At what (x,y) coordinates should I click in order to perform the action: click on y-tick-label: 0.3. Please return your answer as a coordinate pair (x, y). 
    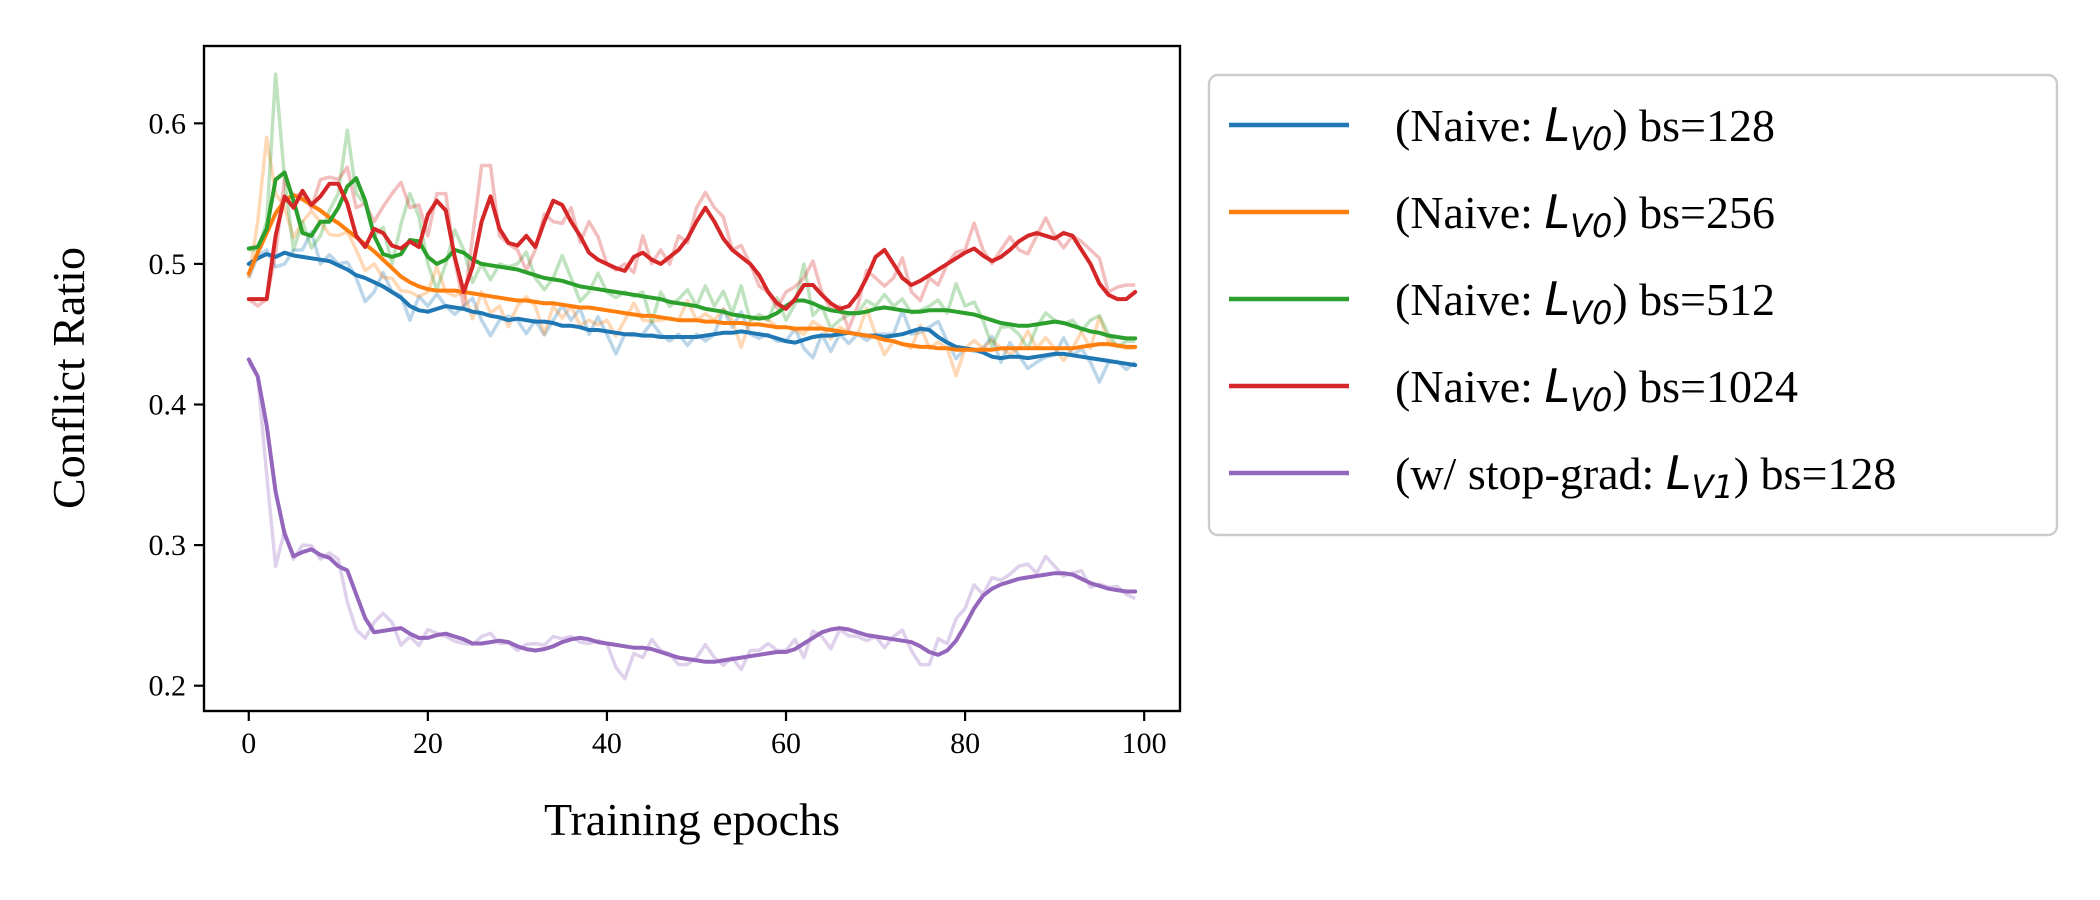
    Looking at the image, I should click on (168, 545).